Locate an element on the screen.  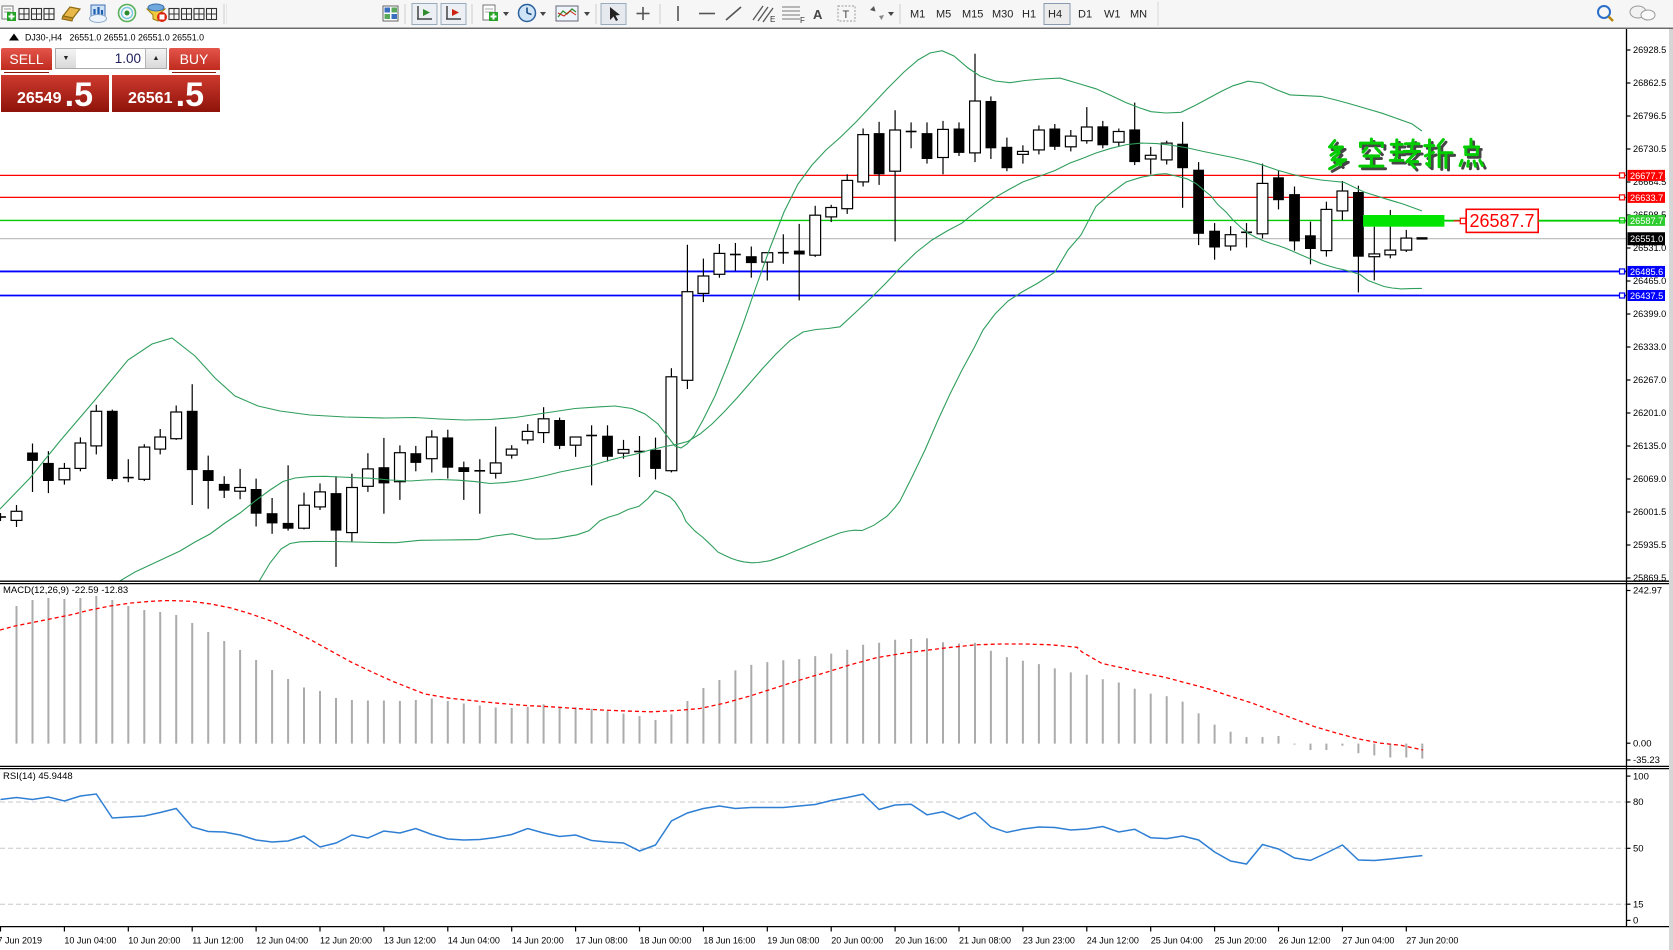
svg-text: W1 is located at coordinates (1112, 15).